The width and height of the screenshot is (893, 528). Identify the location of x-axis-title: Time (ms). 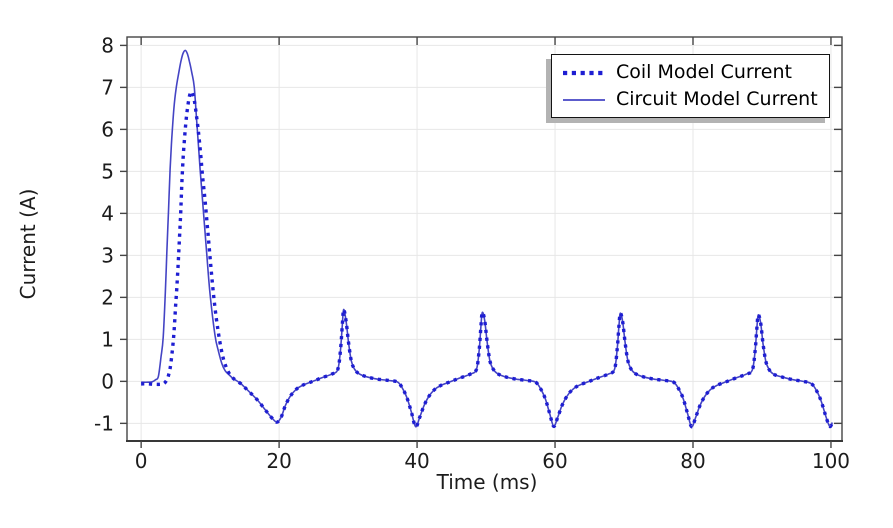
(487, 482).